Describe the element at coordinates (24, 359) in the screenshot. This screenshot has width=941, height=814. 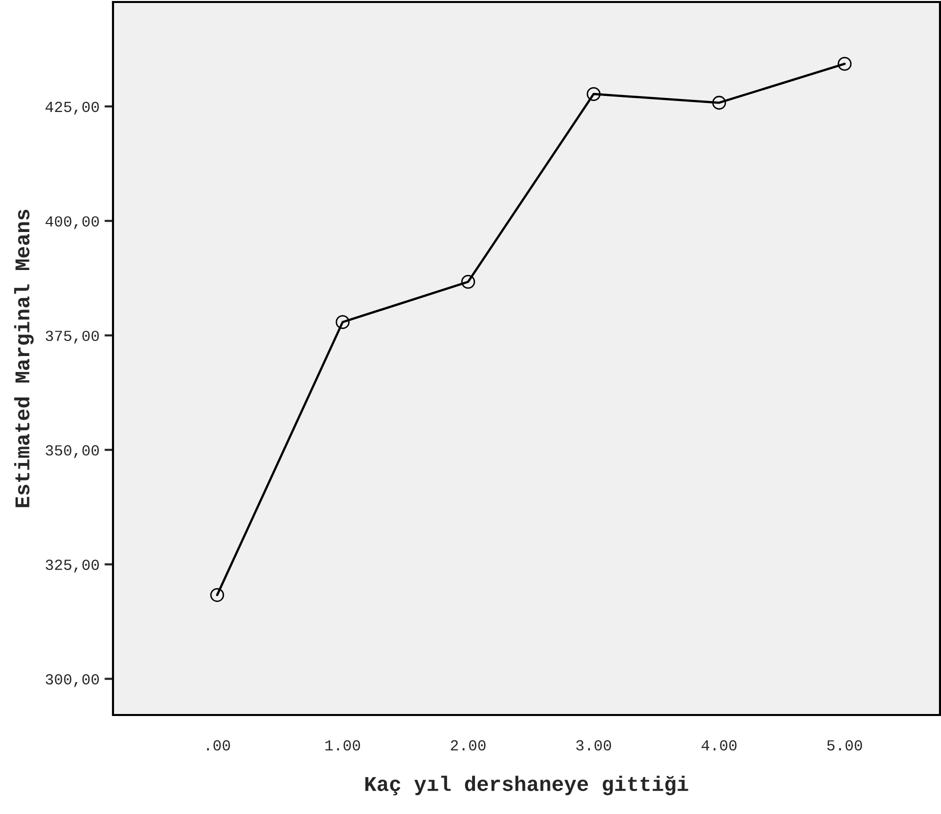
I see `y-axis-title: Estimated Marginal Means` at that location.